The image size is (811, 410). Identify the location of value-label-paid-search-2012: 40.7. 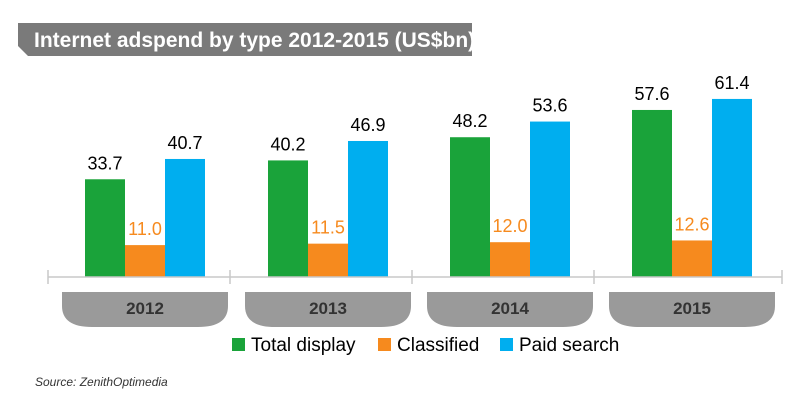
(184, 143).